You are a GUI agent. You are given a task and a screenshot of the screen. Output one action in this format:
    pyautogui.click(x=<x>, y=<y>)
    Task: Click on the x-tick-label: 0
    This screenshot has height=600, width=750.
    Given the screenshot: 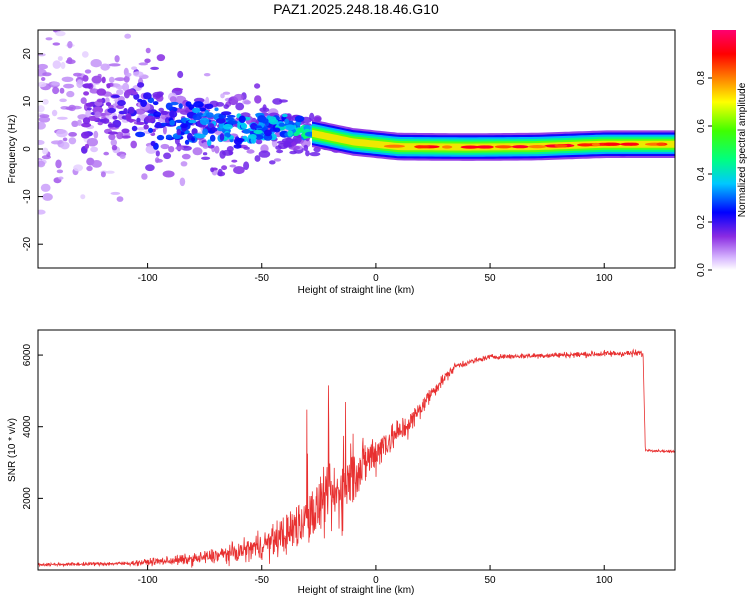 What is the action you would take?
    pyautogui.click(x=376, y=278)
    